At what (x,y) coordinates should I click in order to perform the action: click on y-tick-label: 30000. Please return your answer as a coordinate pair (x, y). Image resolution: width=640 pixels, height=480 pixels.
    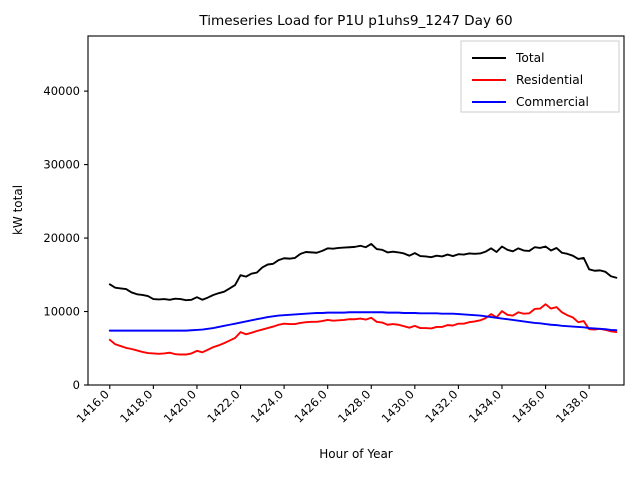
    Looking at the image, I should click on (61, 165).